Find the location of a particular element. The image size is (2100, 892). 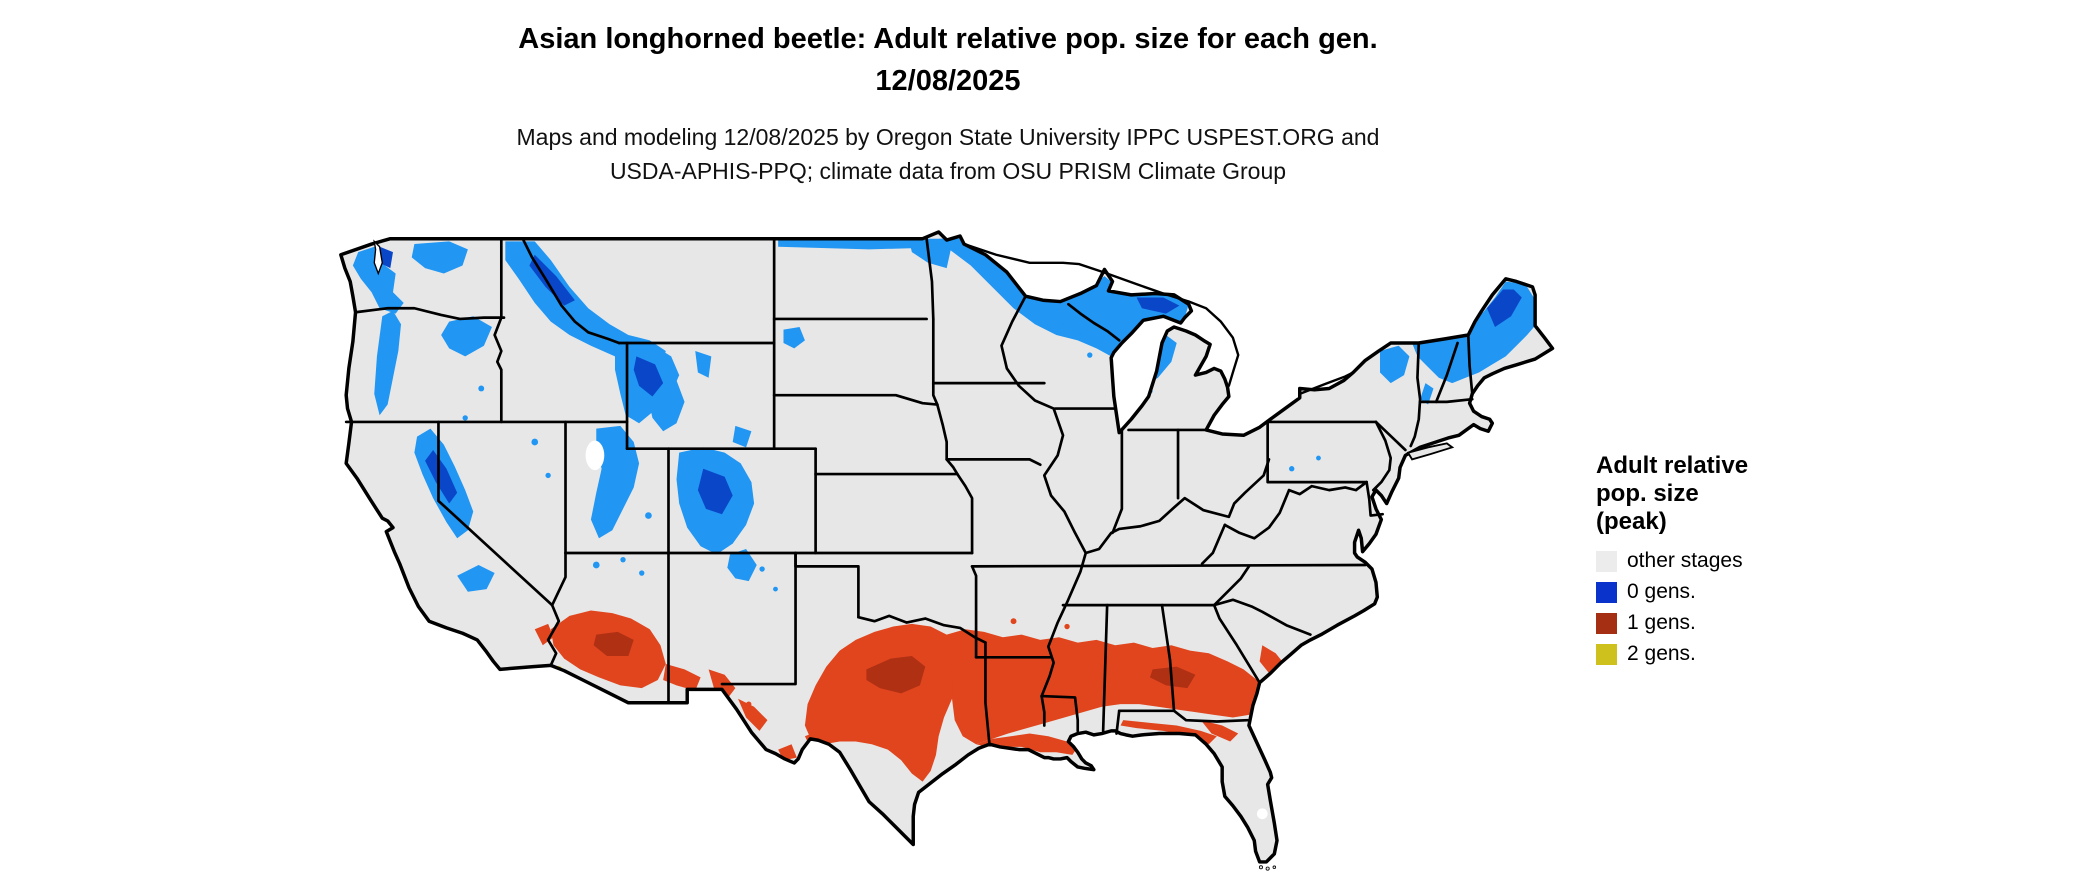

legend-label-0-gens: 0 gens. is located at coordinates (1661, 591).